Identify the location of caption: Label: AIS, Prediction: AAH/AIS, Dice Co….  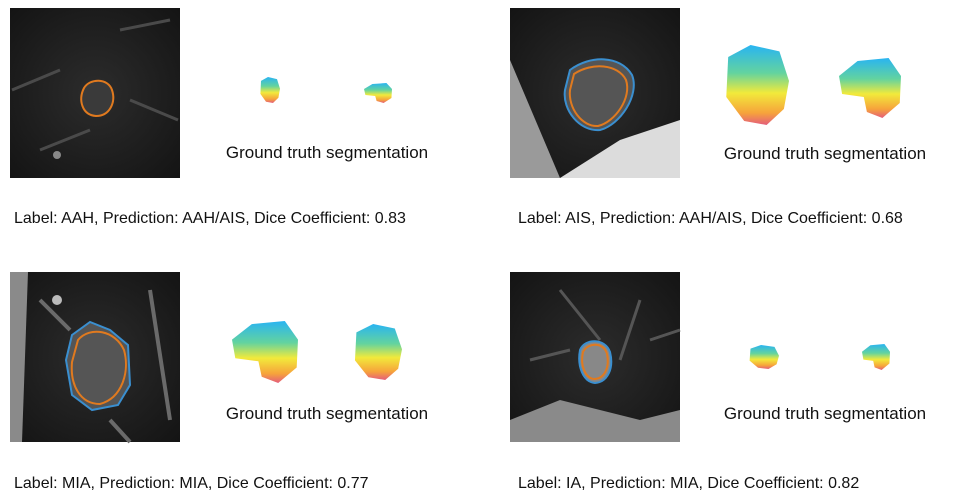
(710, 218).